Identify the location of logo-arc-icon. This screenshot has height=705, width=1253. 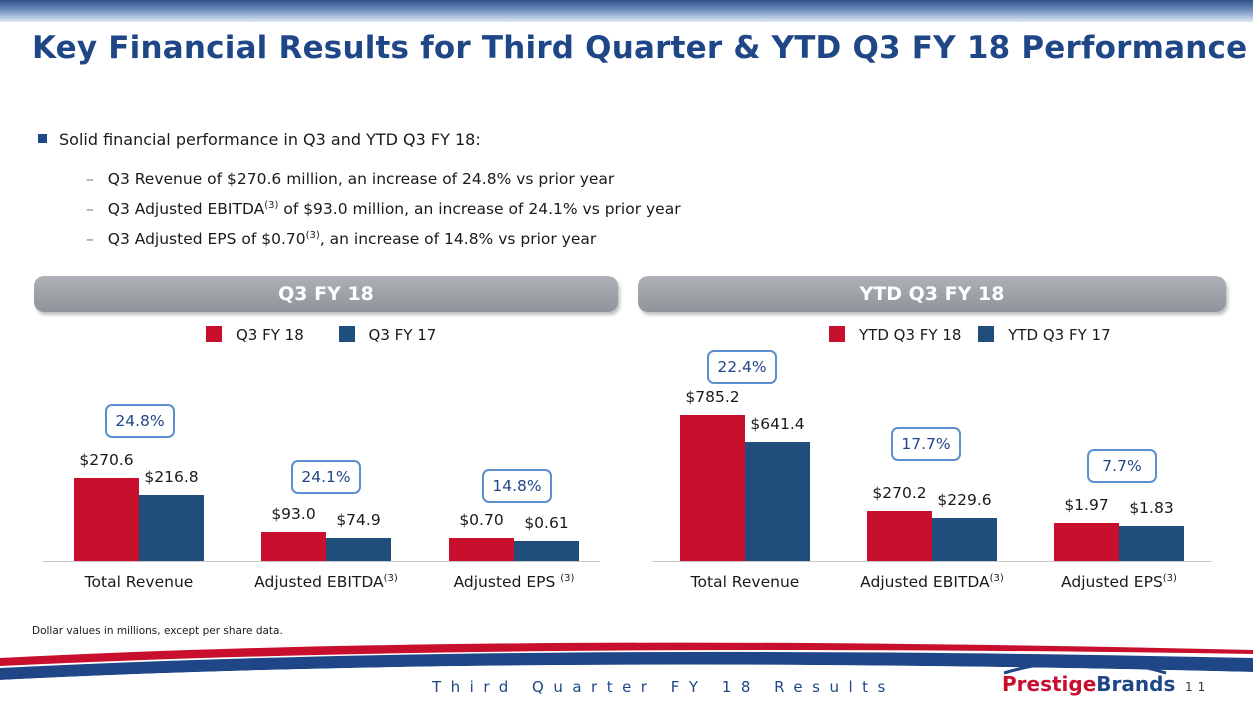
(1085, 667).